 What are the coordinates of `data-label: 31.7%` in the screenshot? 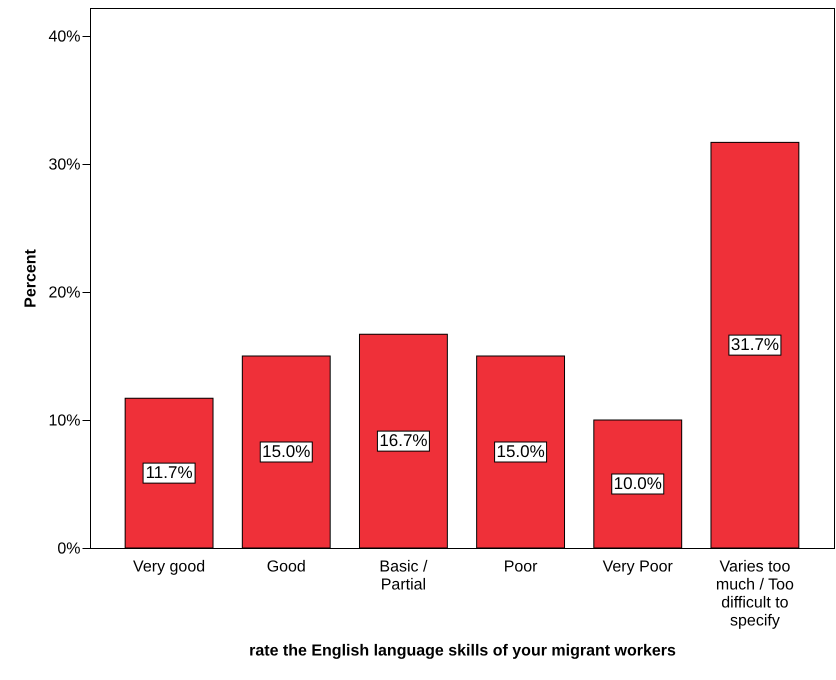 It's located at (755, 344).